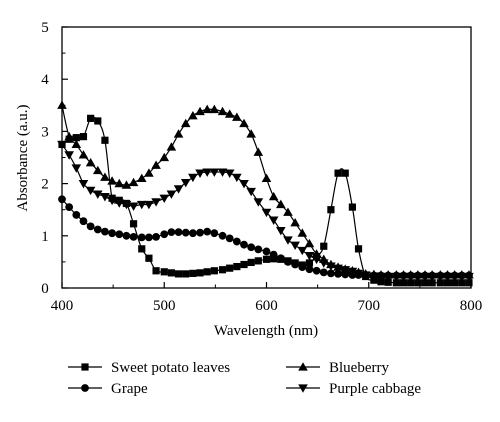  I want to click on legend-item-sweet-potato-leaves: Sweet potato leaves, so click(149, 368).